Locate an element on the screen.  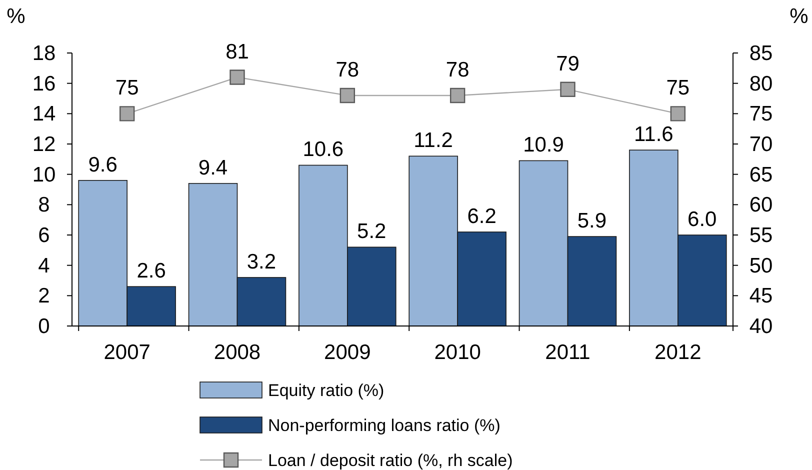
y2-tick-label: 40 is located at coordinates (761, 326).